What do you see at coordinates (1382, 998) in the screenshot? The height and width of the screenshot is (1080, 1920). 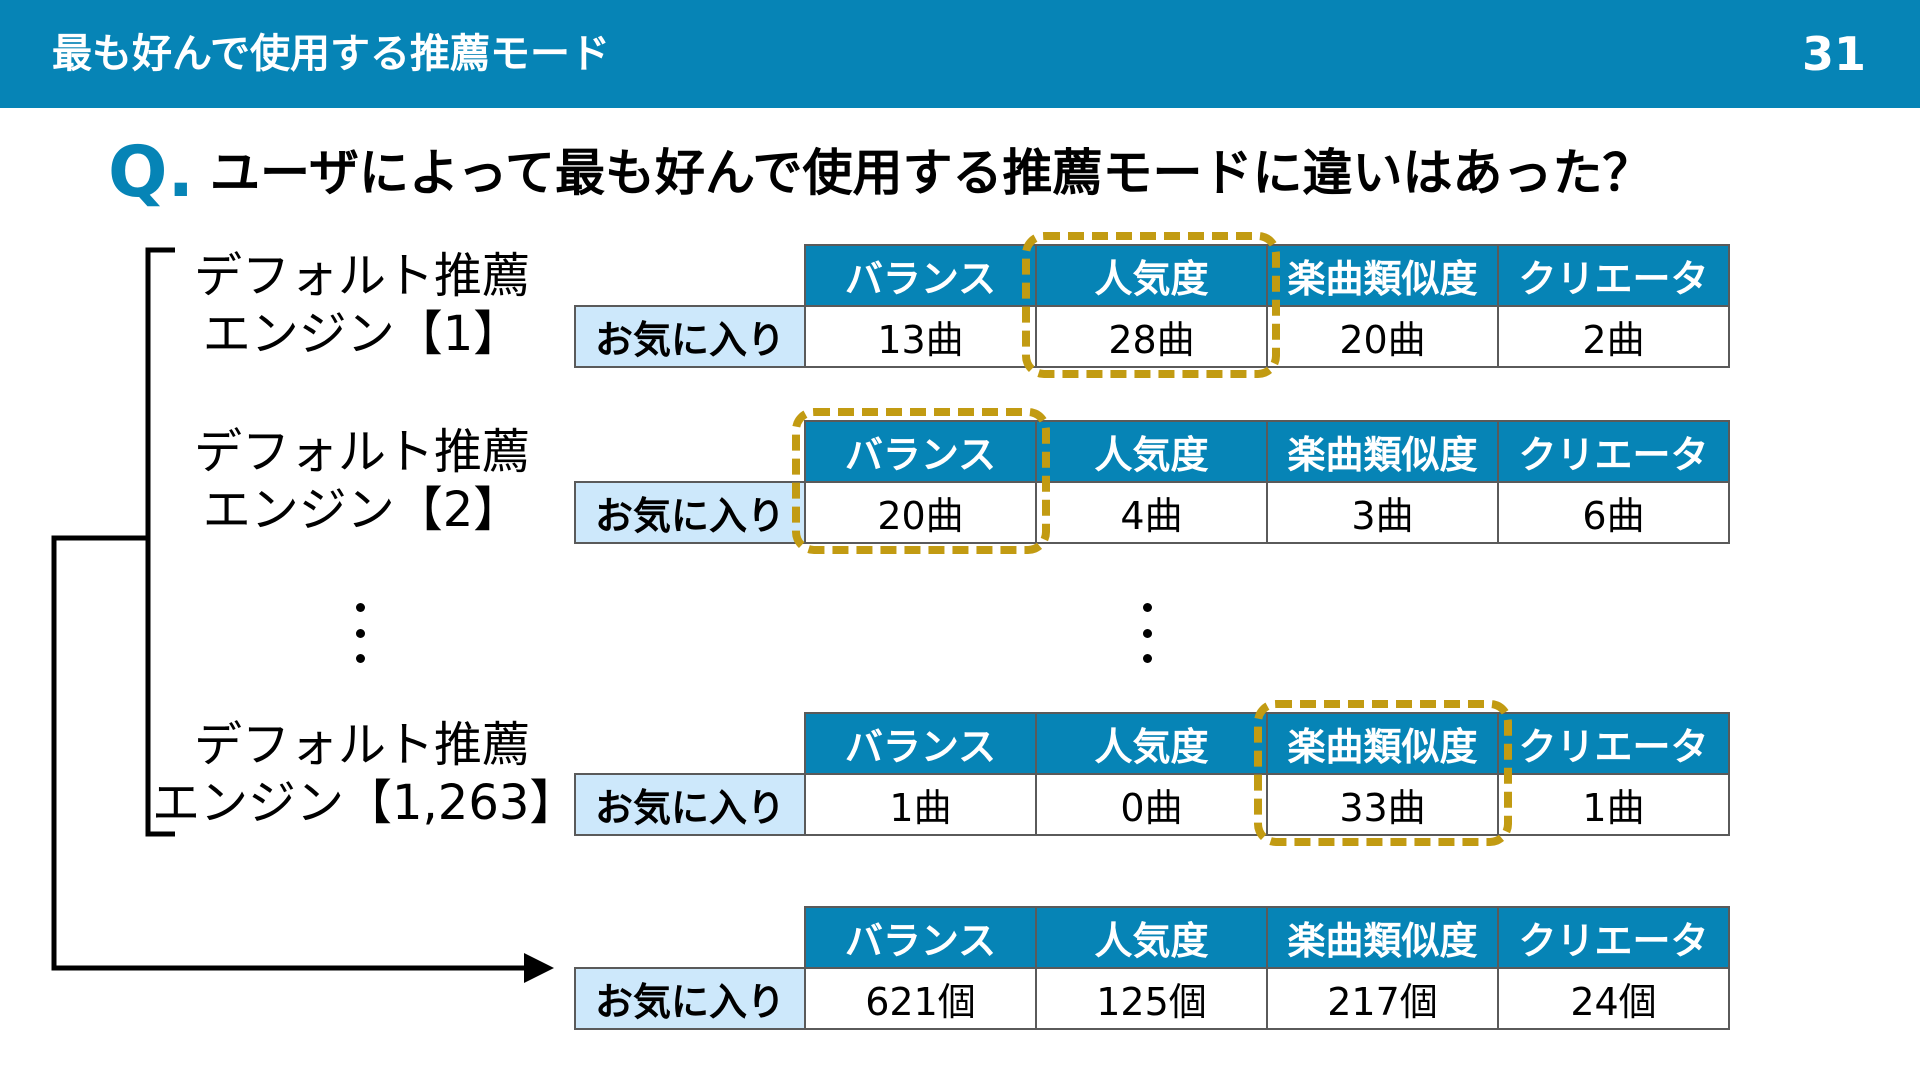 I see `table-cell: 217個` at bounding box center [1382, 998].